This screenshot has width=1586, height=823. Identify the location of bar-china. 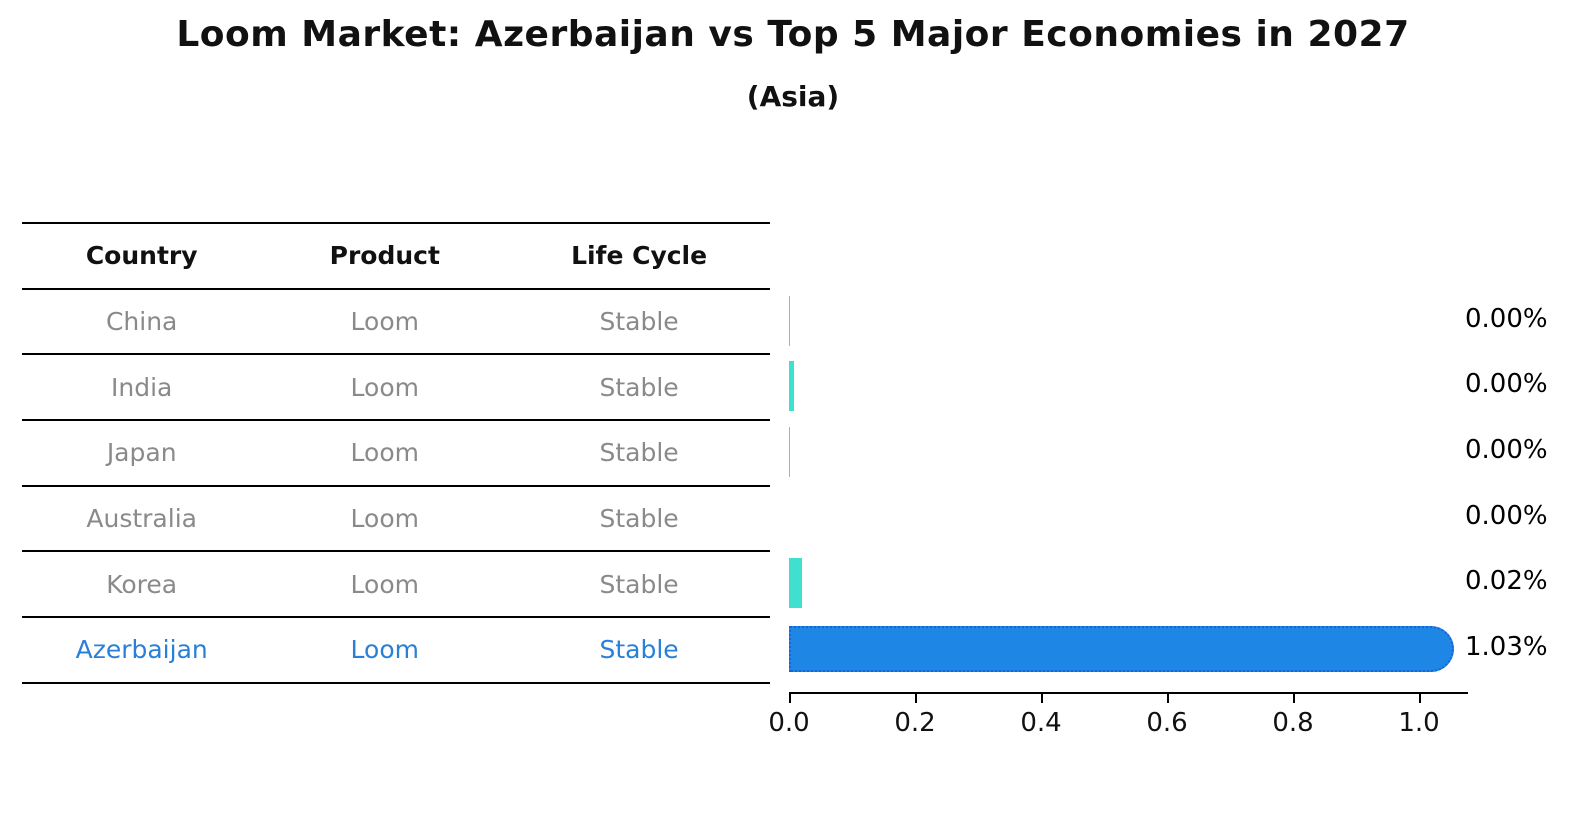
(790, 320).